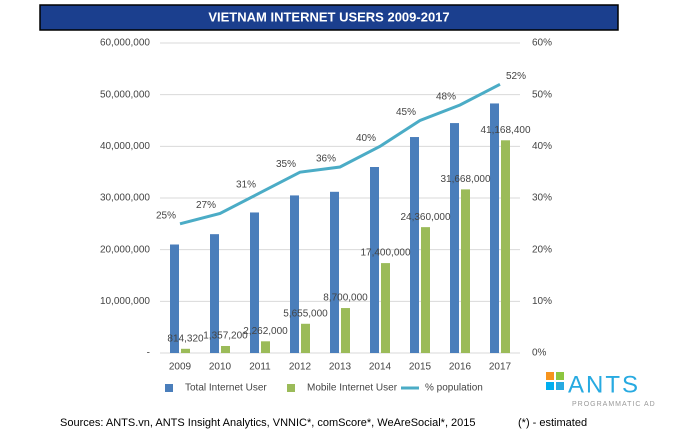 This screenshot has height=434, width=690. I want to click on data-label: 1,357,200, so click(225, 336).